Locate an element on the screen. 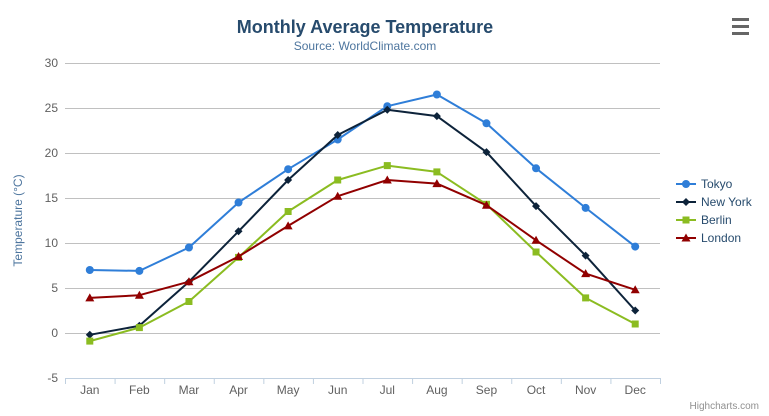  y-axis-label: 20 is located at coordinates (52, 153).